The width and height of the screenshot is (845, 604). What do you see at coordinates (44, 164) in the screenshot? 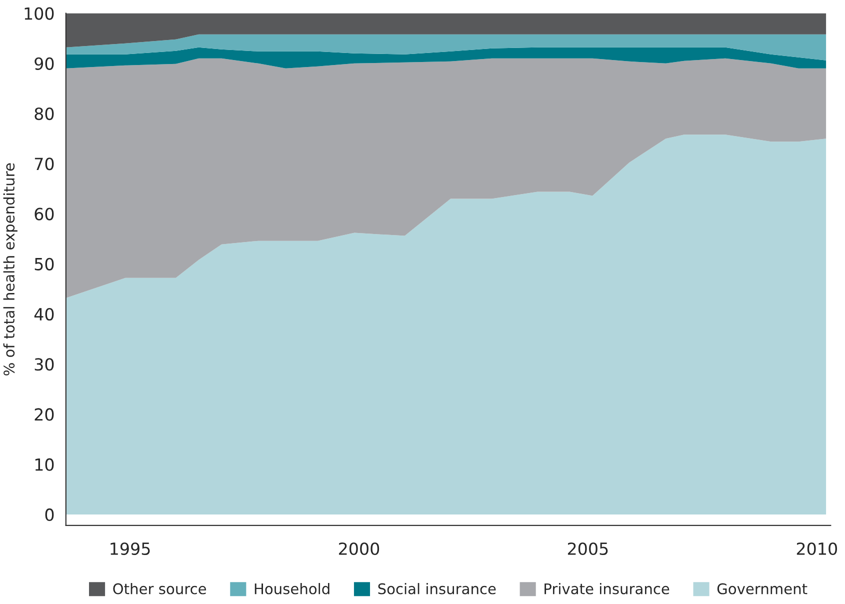
I see `y-tick-label: 70` at bounding box center [44, 164].